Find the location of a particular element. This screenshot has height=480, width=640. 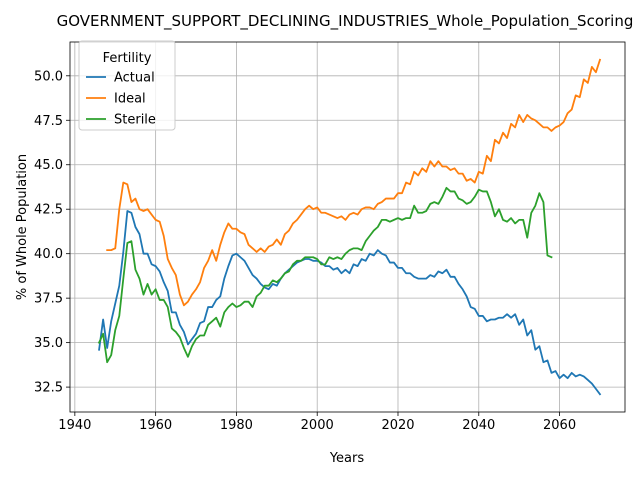

legend-entries: Actual Ideal Sterile is located at coordinates (121, 99).